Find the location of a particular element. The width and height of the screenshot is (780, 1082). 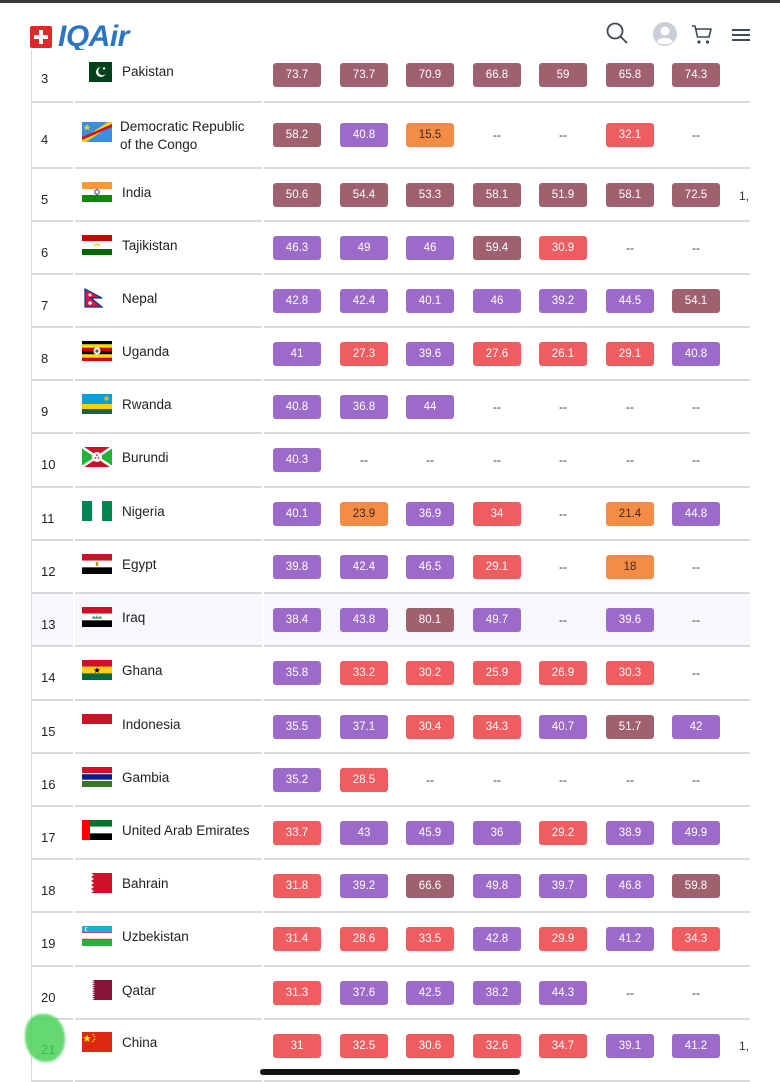

rank-number: 16 is located at coordinates (48, 784).